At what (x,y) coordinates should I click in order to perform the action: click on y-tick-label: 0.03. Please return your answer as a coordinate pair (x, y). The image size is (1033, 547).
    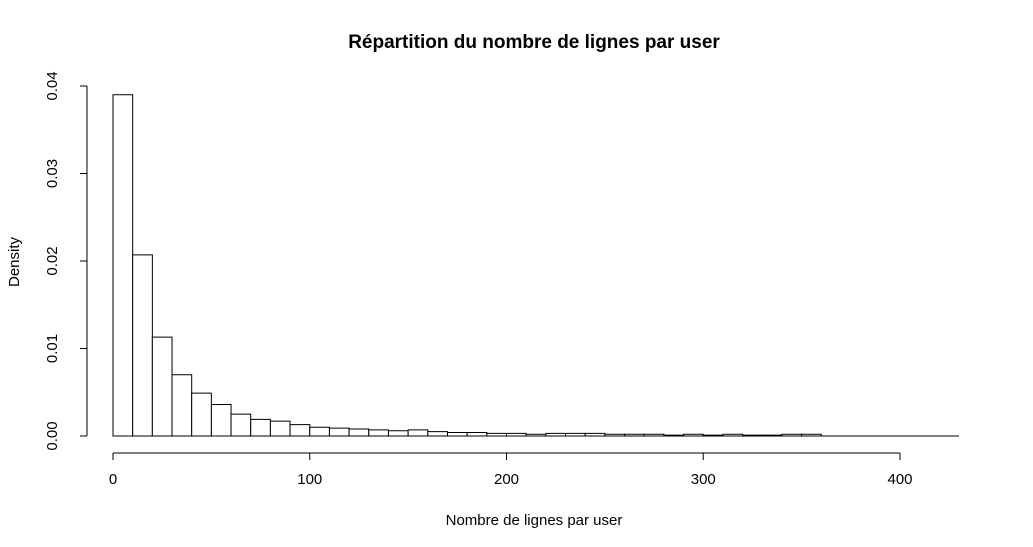
    Looking at the image, I should click on (52, 173).